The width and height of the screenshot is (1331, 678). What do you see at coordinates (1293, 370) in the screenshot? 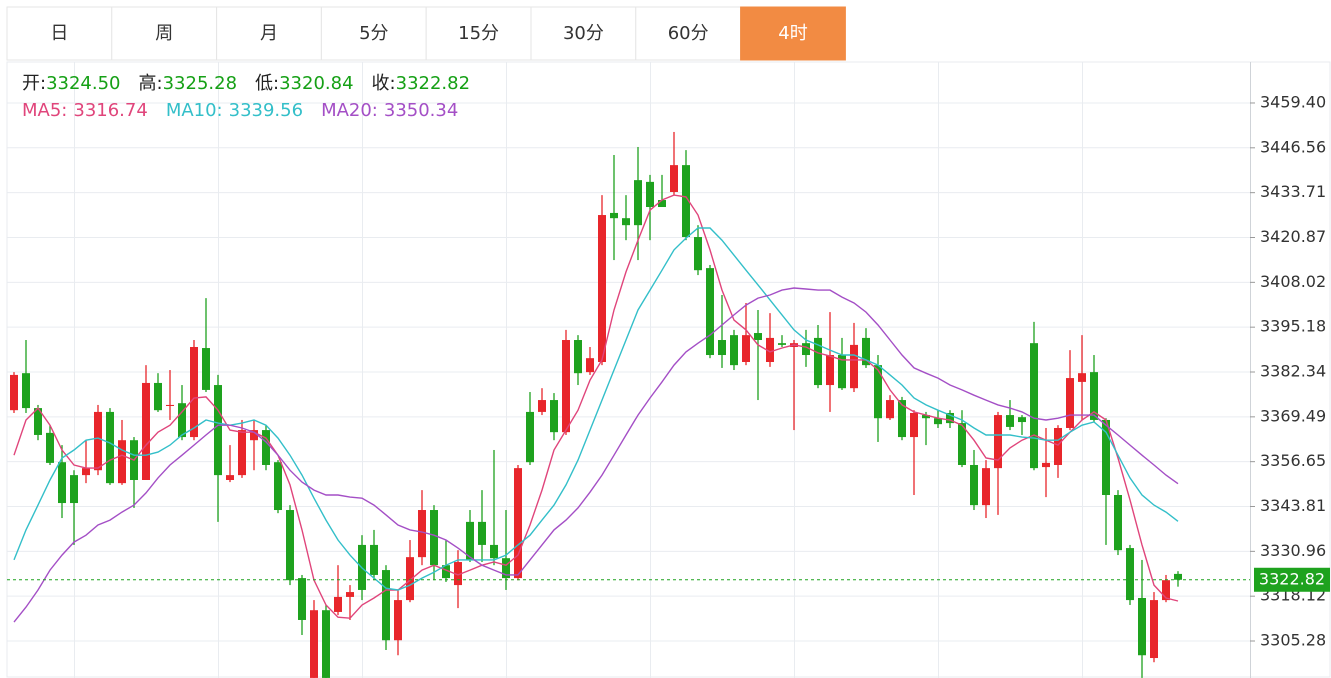
I see `y-tick-label: 3382.34` at bounding box center [1293, 370].